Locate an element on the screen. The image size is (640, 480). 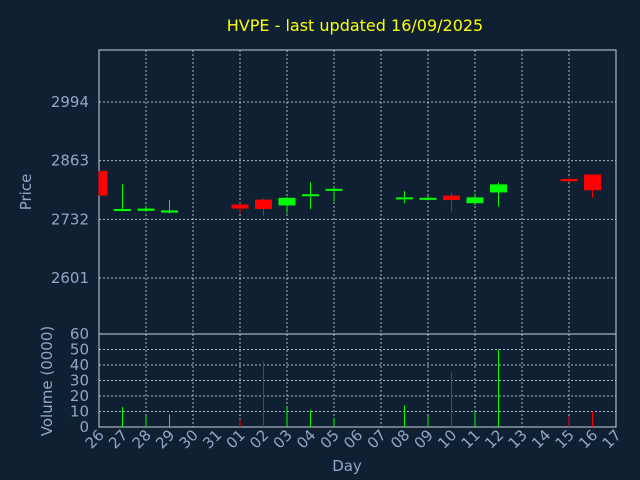
x-tick-label: 30 is located at coordinates (189, 439).